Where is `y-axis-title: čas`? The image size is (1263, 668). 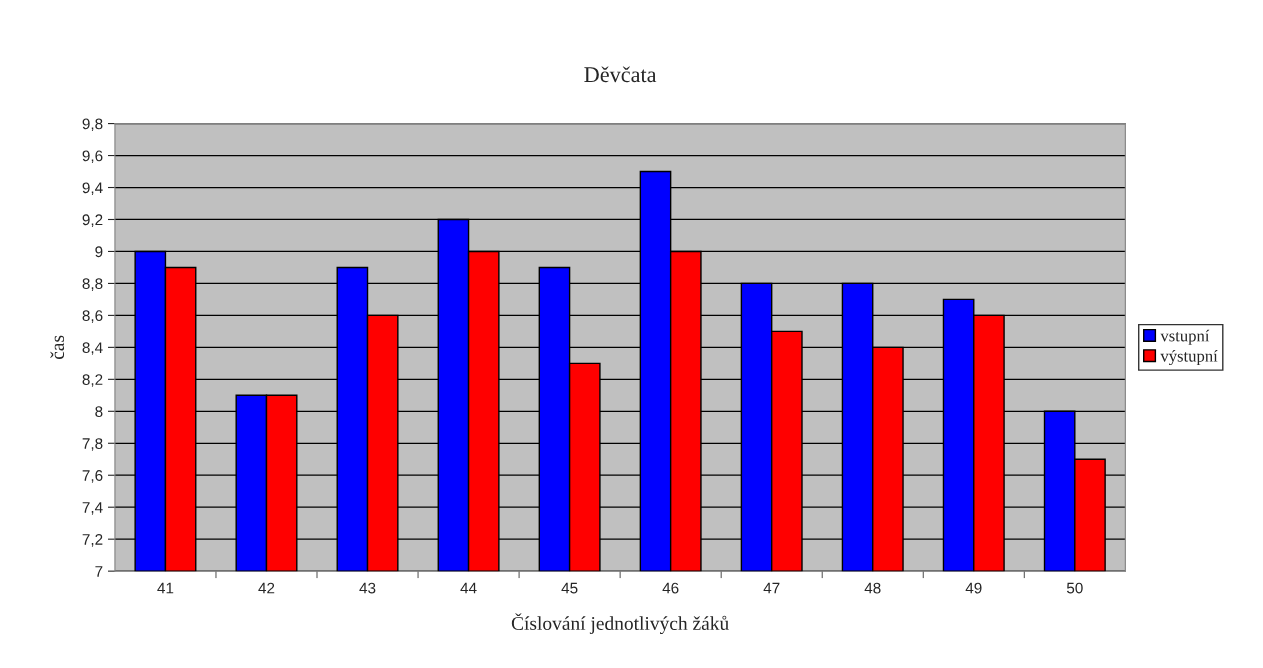
y-axis-title: čas is located at coordinates (57, 347).